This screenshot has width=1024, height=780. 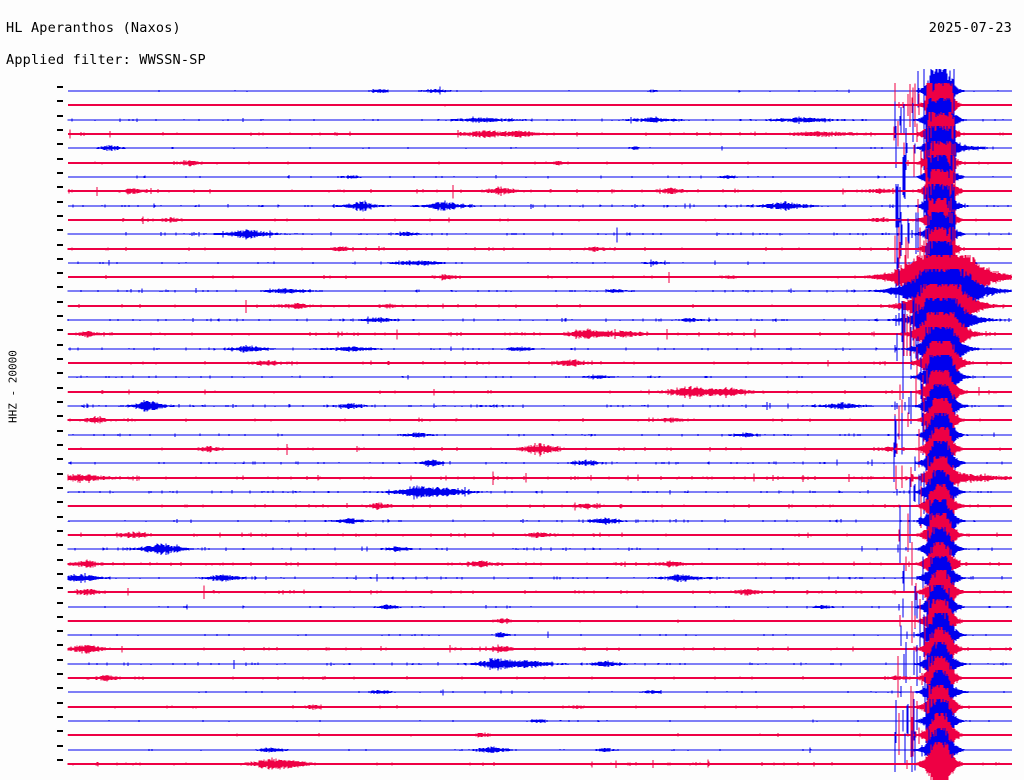 I want to click on trace-row: 16:00, so click(x=534, y=549).